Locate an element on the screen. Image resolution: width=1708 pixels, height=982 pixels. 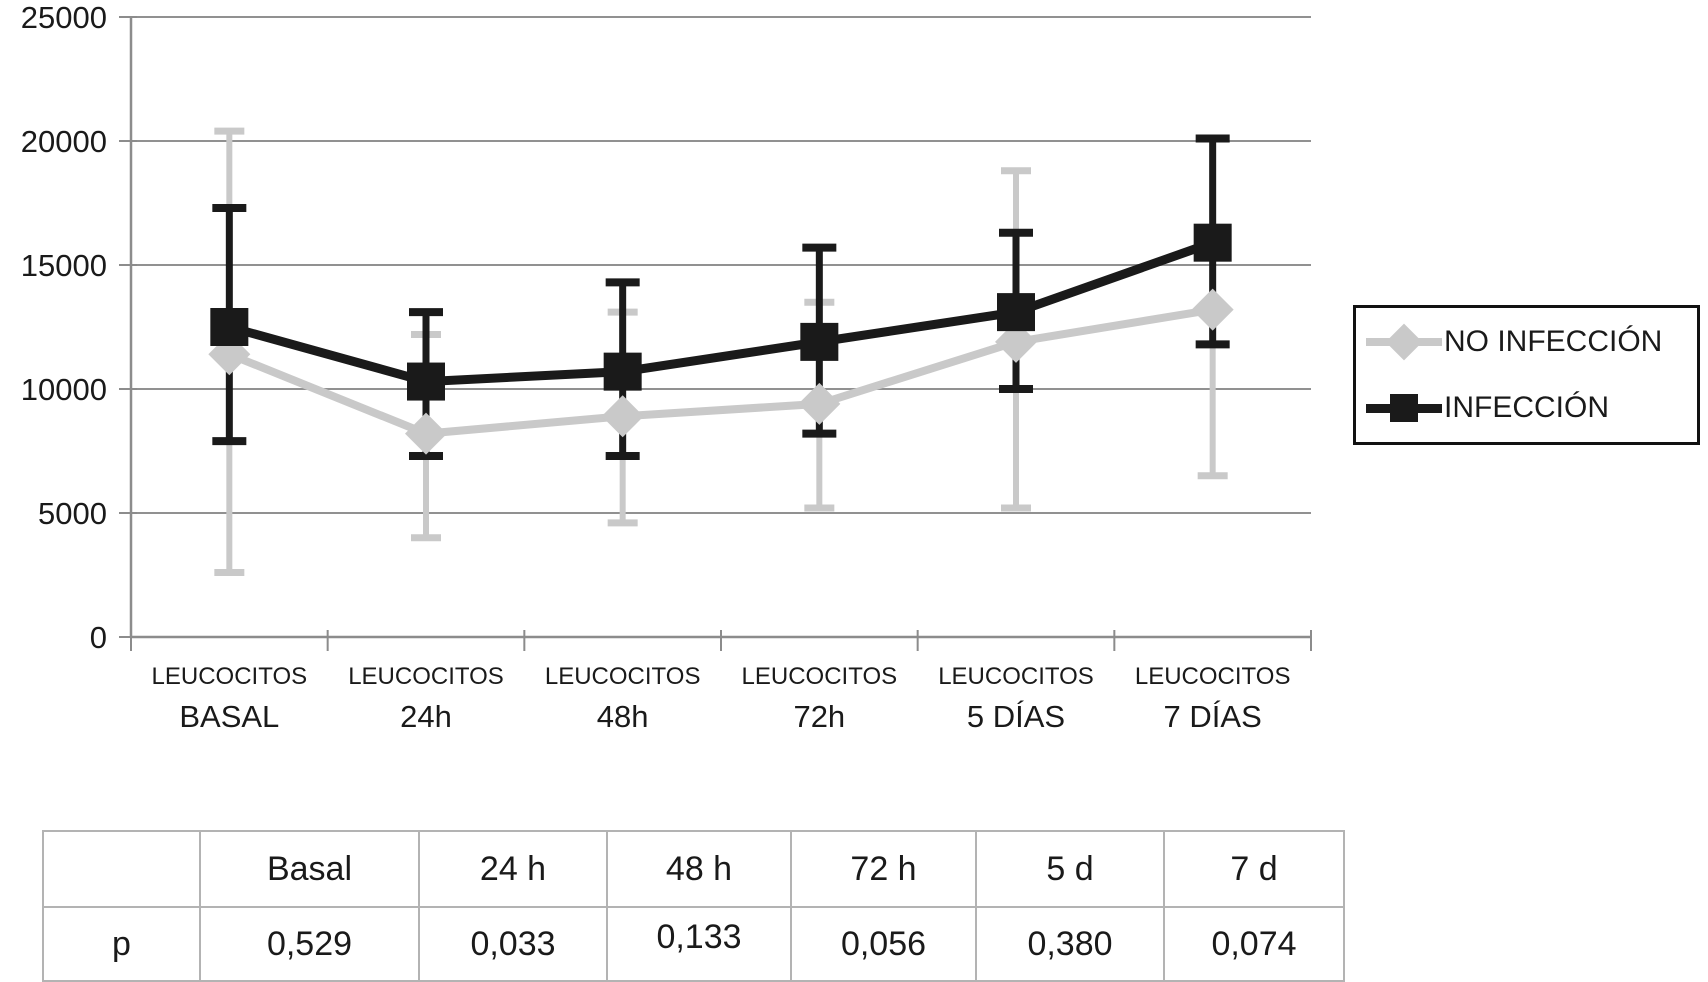
table-header-row: Basal 24 h 48 h 72 h 5 d 7 d is located at coordinates (693, 869).